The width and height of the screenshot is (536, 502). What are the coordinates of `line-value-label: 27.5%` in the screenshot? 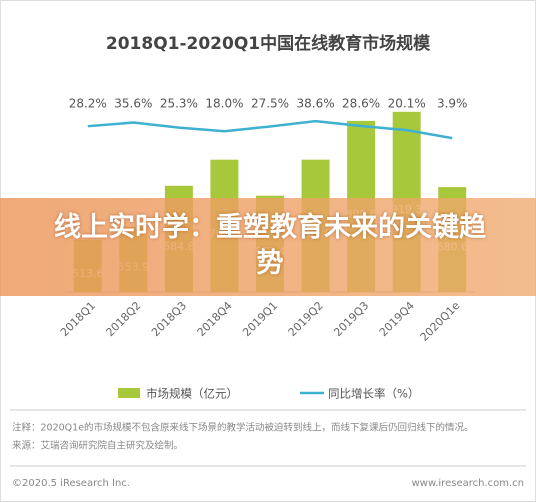 It's located at (270, 104).